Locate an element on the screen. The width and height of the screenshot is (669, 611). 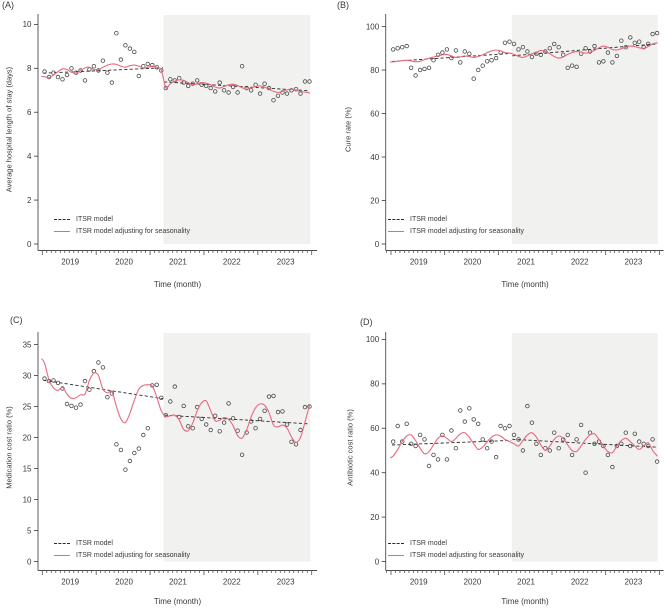
y-axis-ticks: 0 2 4 6 8 10 is located at coordinates (30, 134).